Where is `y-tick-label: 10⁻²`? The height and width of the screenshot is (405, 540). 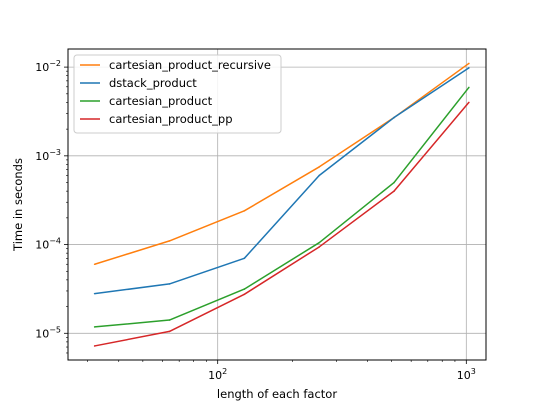 y-tick-label: 10⁻² is located at coordinates (48, 66).